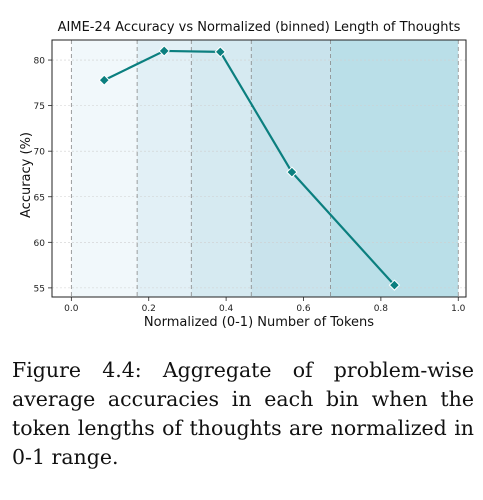 The width and height of the screenshot is (483, 500). Describe the element at coordinates (71, 309) in the screenshot. I see `x-tick-label: 0.0` at that location.